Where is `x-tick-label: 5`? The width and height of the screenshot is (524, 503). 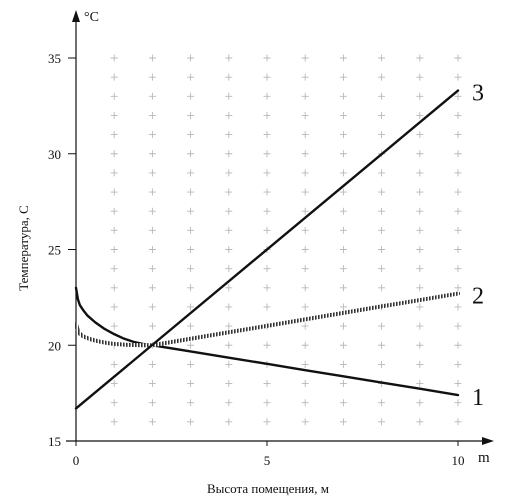 x-tick-label: 5 is located at coordinates (267, 460).